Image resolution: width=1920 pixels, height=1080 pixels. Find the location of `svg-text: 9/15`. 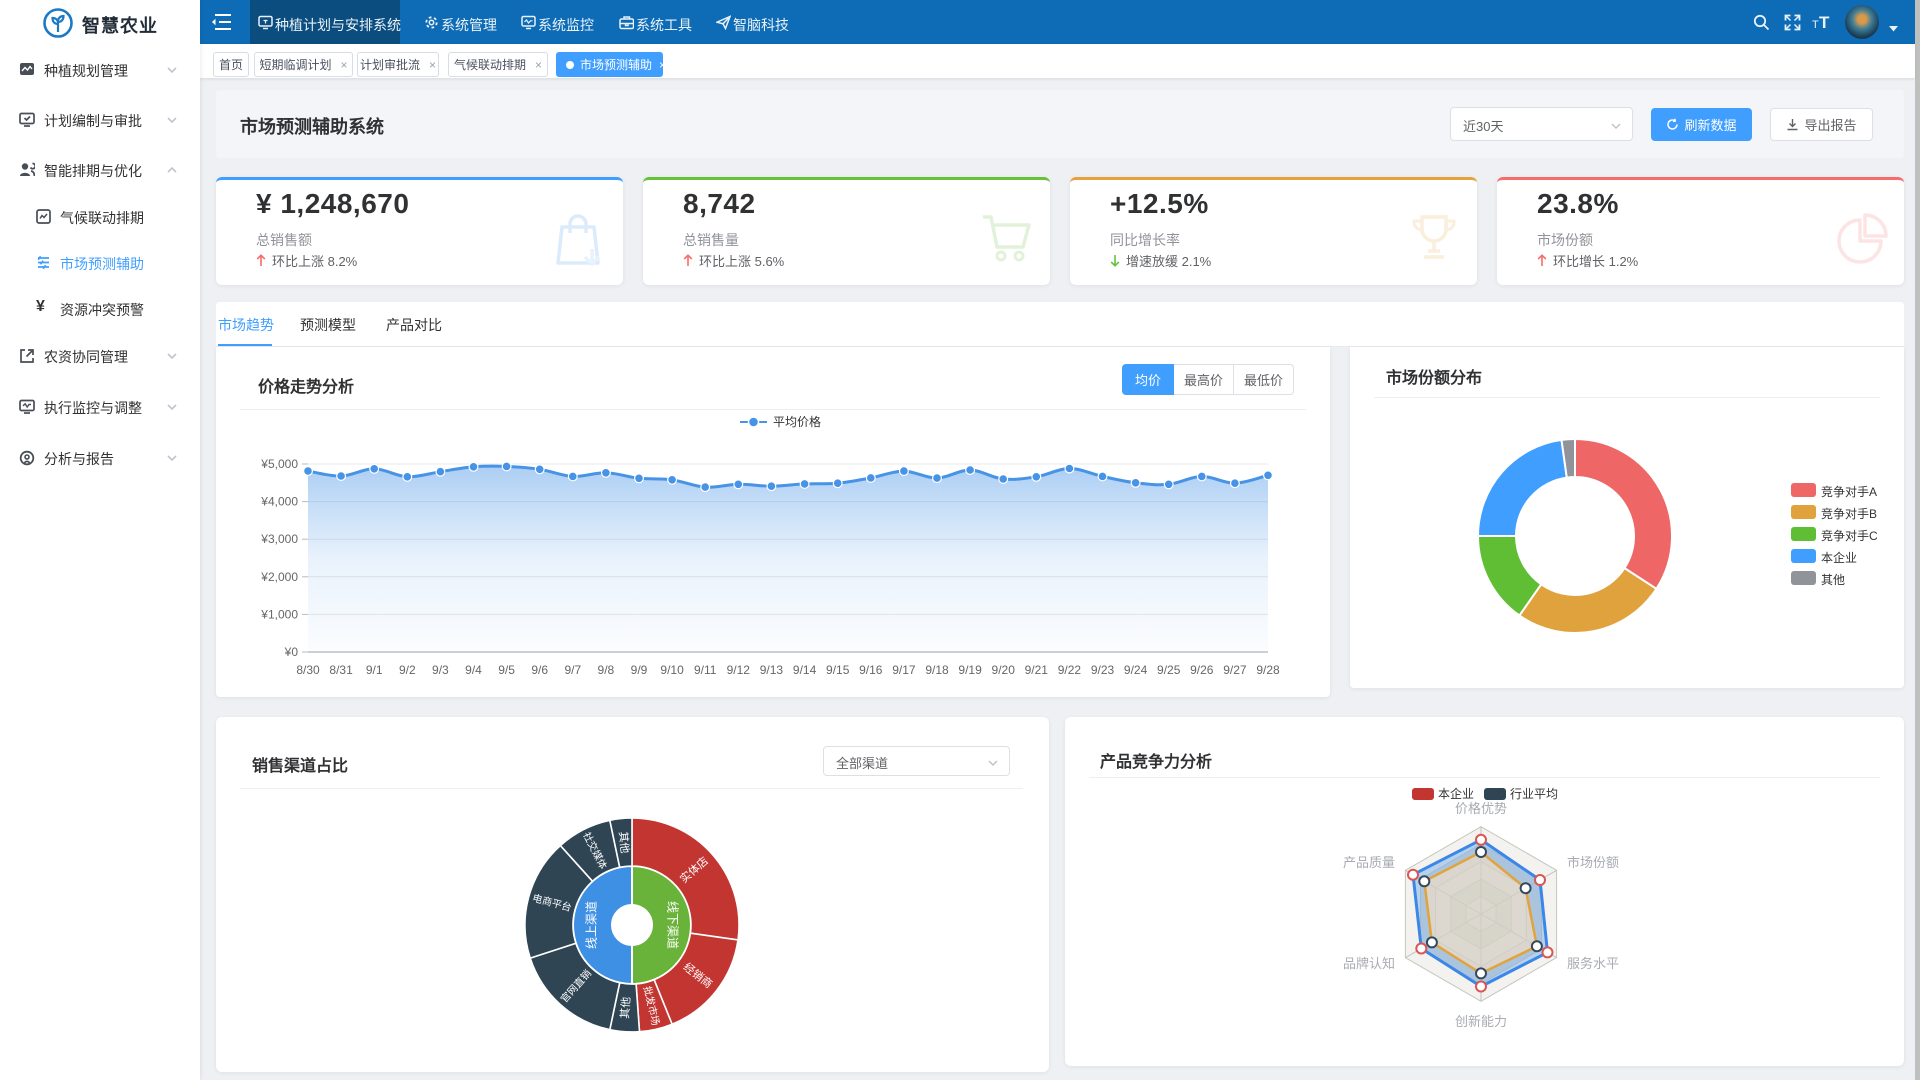

svg-text: 9/15 is located at coordinates (838, 670).